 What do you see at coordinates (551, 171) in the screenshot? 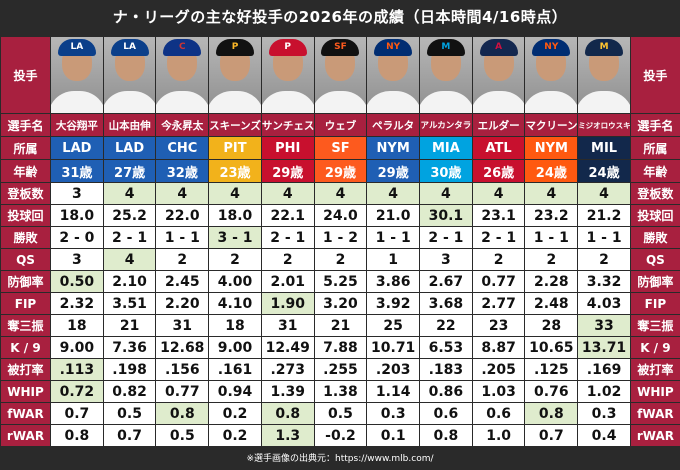
I see `player-age: 24歳` at bounding box center [551, 171].